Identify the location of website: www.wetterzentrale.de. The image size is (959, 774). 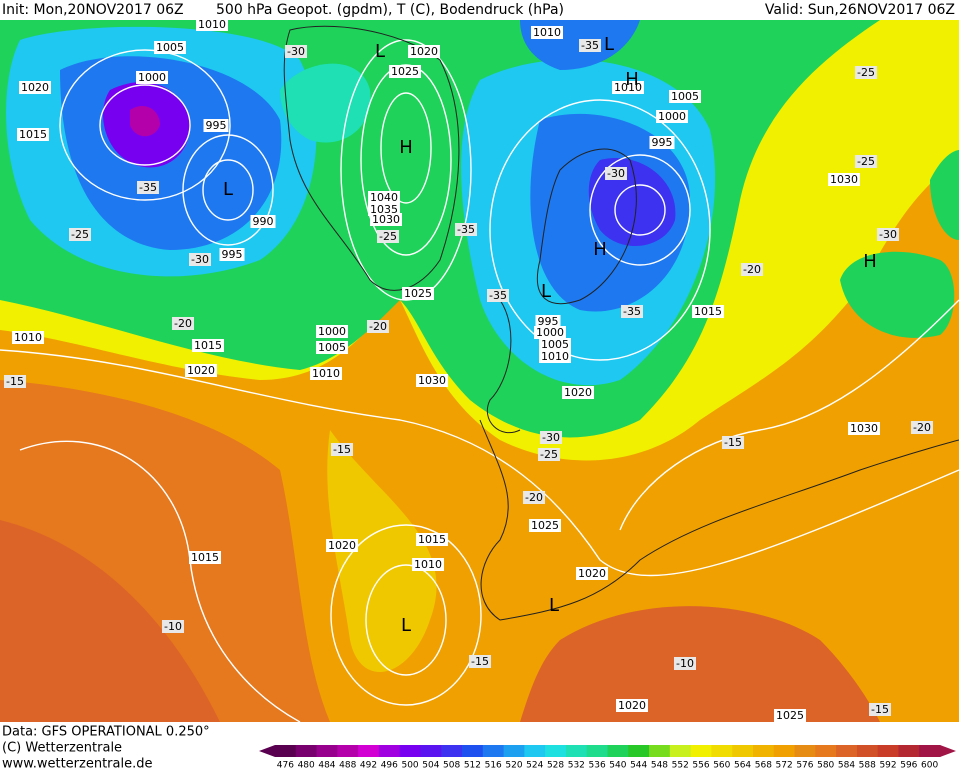
(77, 764).